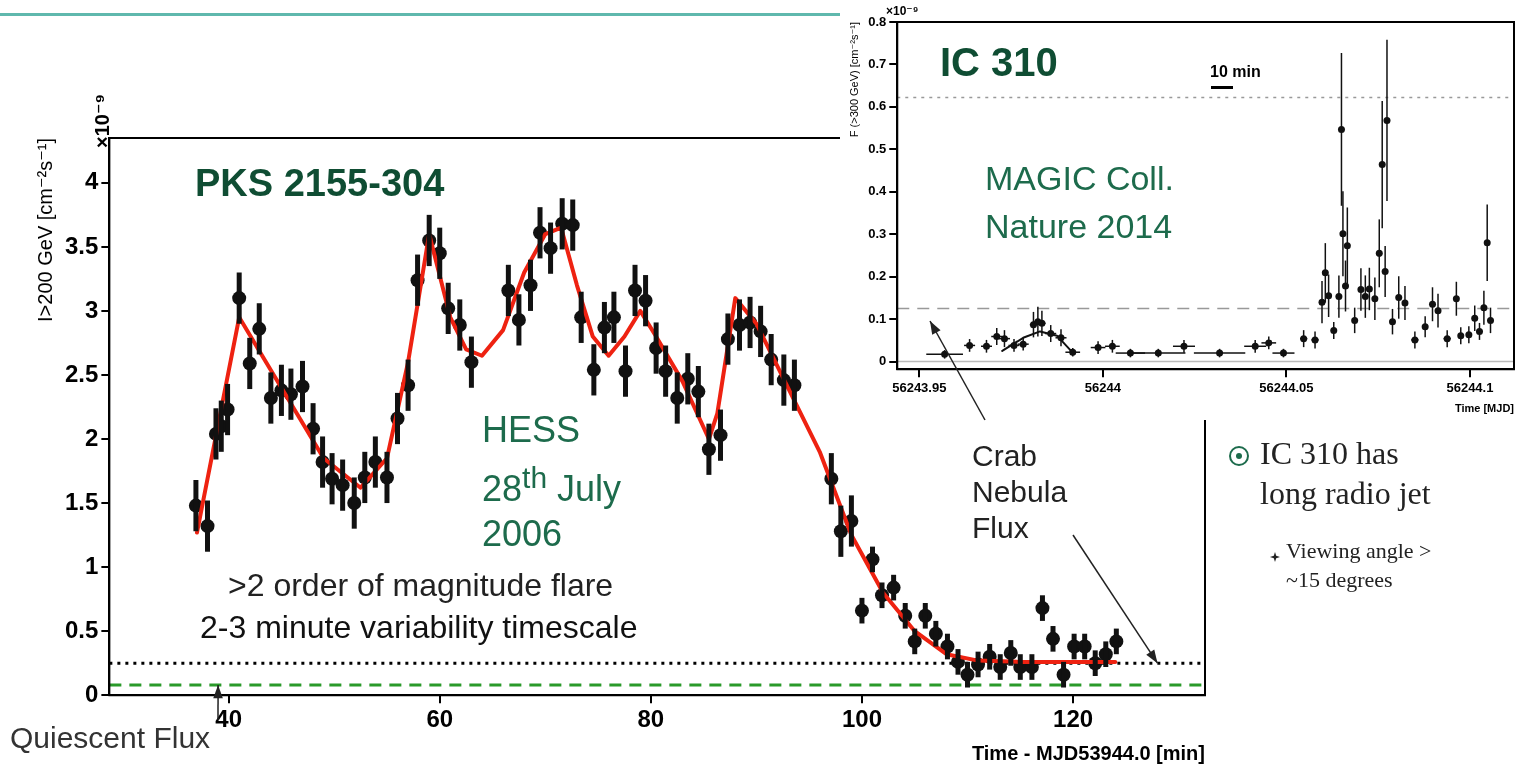  Describe the element at coordinates (421, 585) in the screenshot. I see `annotation: >2 order of magnitude flare` at that location.